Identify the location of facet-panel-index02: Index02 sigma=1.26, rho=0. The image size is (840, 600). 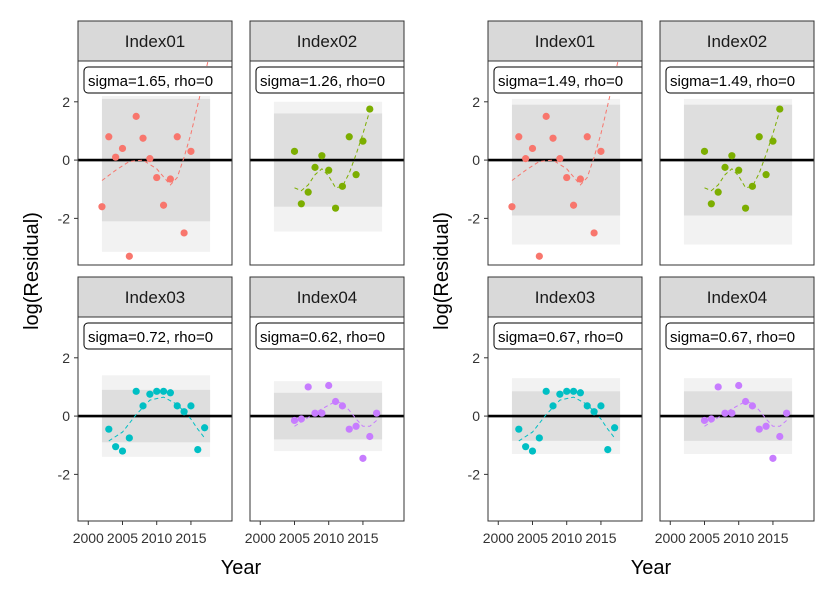
(327, 143).